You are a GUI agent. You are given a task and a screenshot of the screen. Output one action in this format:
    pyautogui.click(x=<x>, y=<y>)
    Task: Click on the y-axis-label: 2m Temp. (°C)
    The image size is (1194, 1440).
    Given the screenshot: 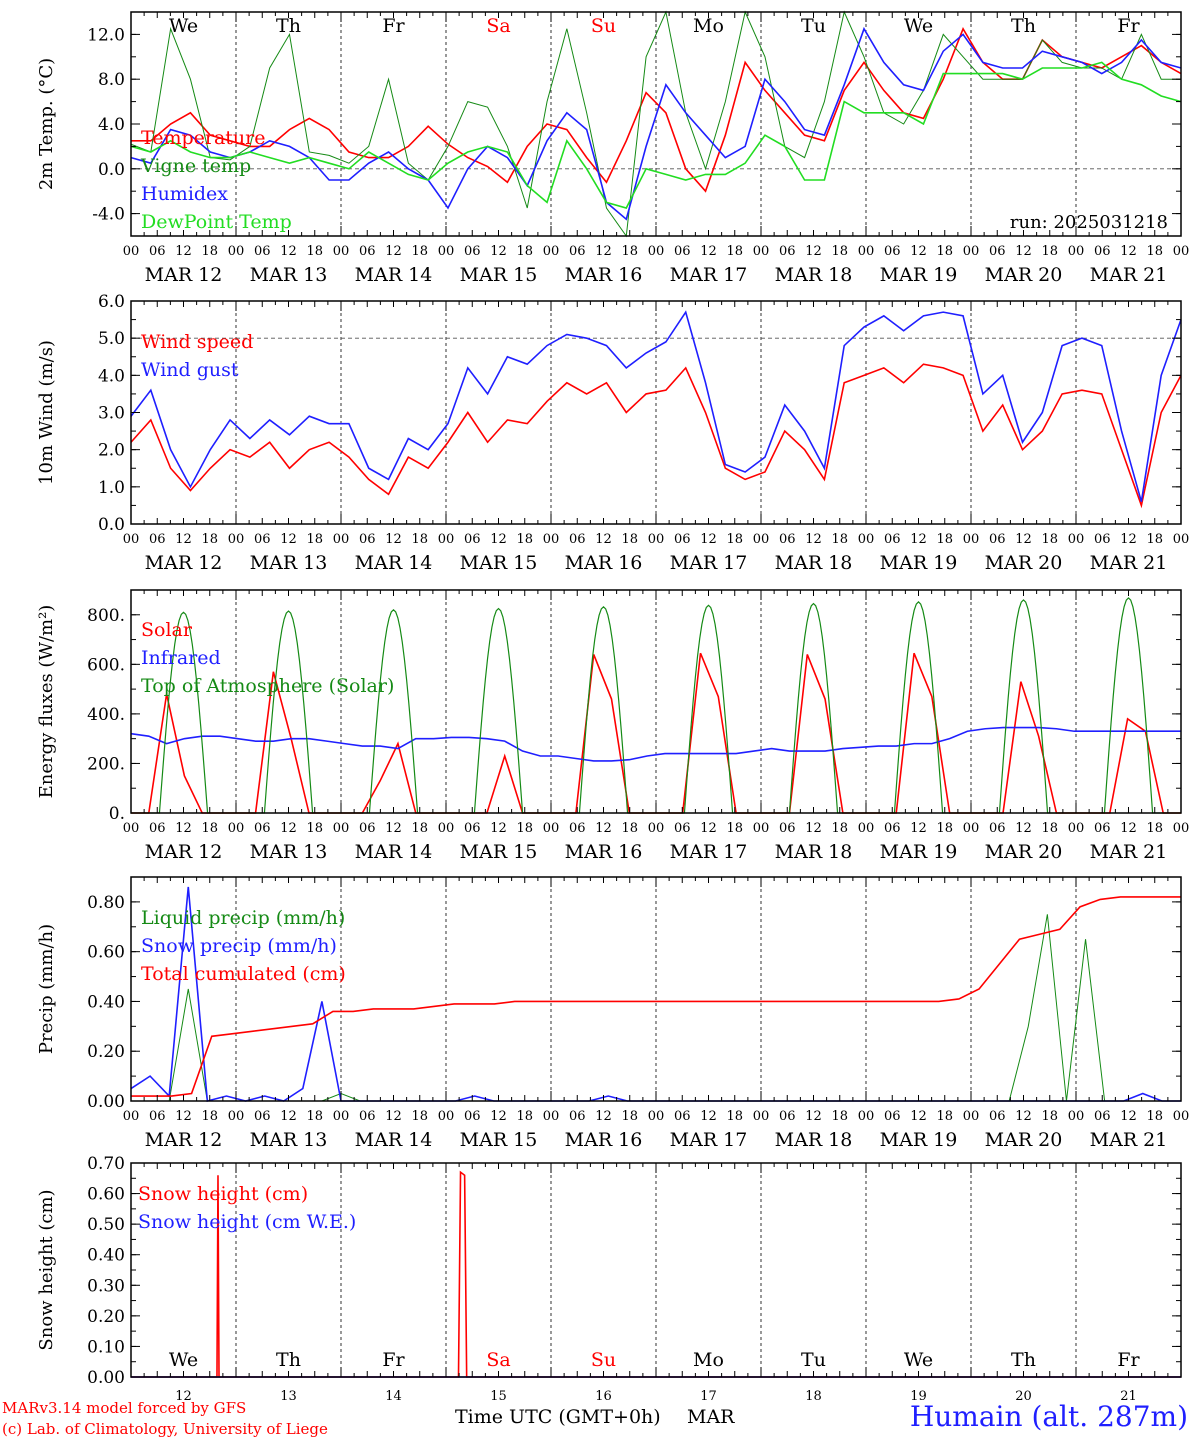 What is the action you would take?
    pyautogui.click(x=46, y=124)
    